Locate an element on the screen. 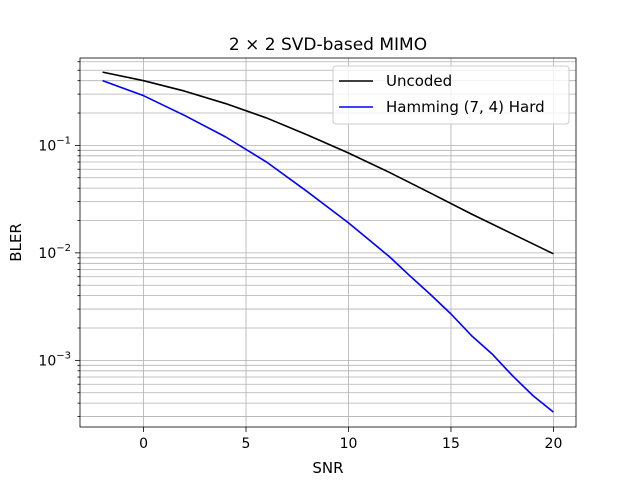 Image resolution: width=640 pixels, height=480 pixels. x-tick-label: 5 is located at coordinates (246, 444).